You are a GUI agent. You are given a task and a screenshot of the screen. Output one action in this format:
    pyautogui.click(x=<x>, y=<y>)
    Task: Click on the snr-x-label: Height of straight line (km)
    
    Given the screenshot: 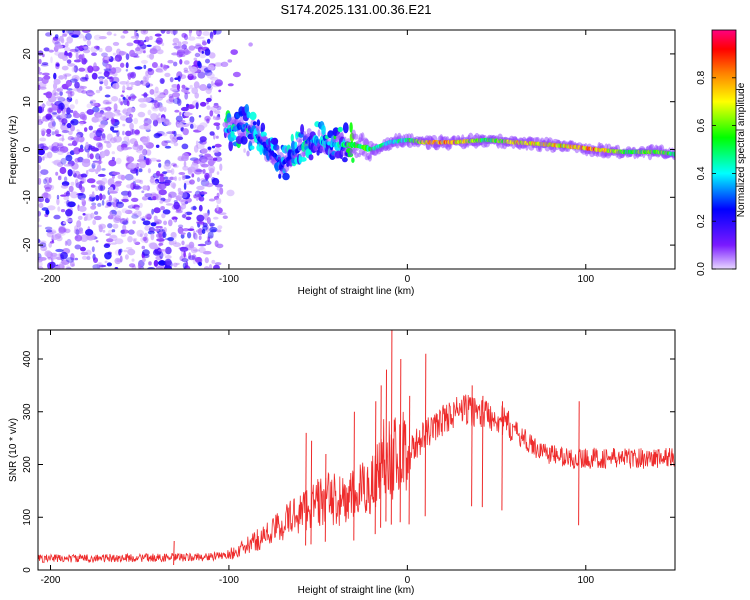 What is the action you would take?
    pyautogui.click(x=356, y=590)
    